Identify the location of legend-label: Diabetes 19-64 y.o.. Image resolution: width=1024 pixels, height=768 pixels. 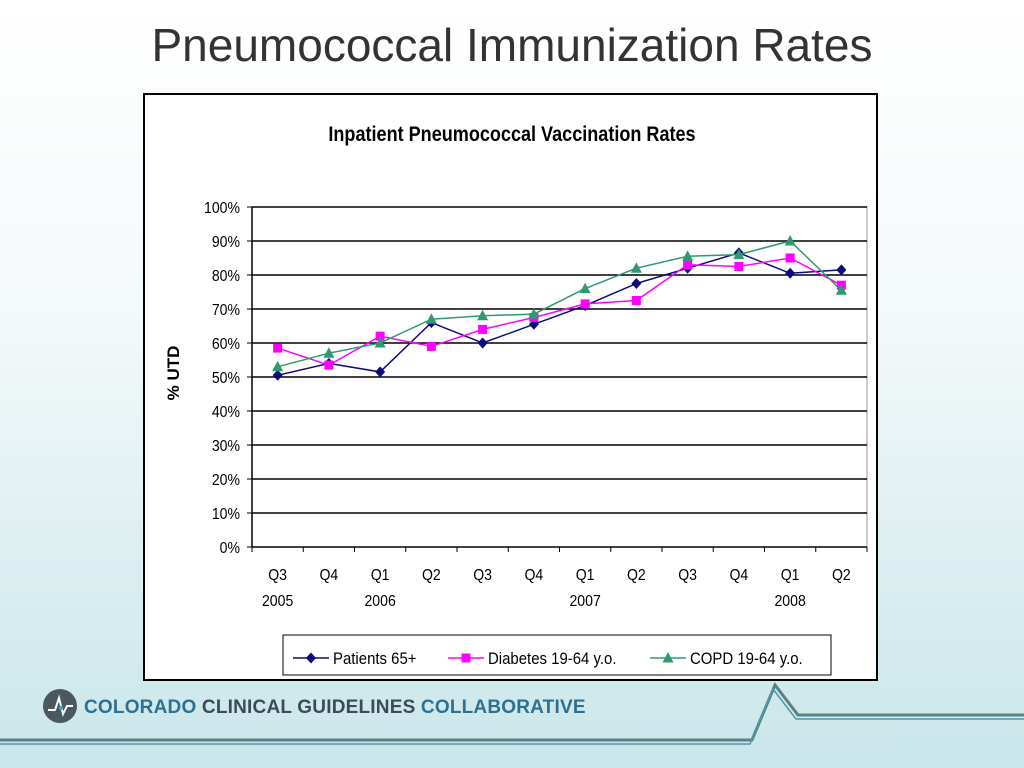
(552, 659).